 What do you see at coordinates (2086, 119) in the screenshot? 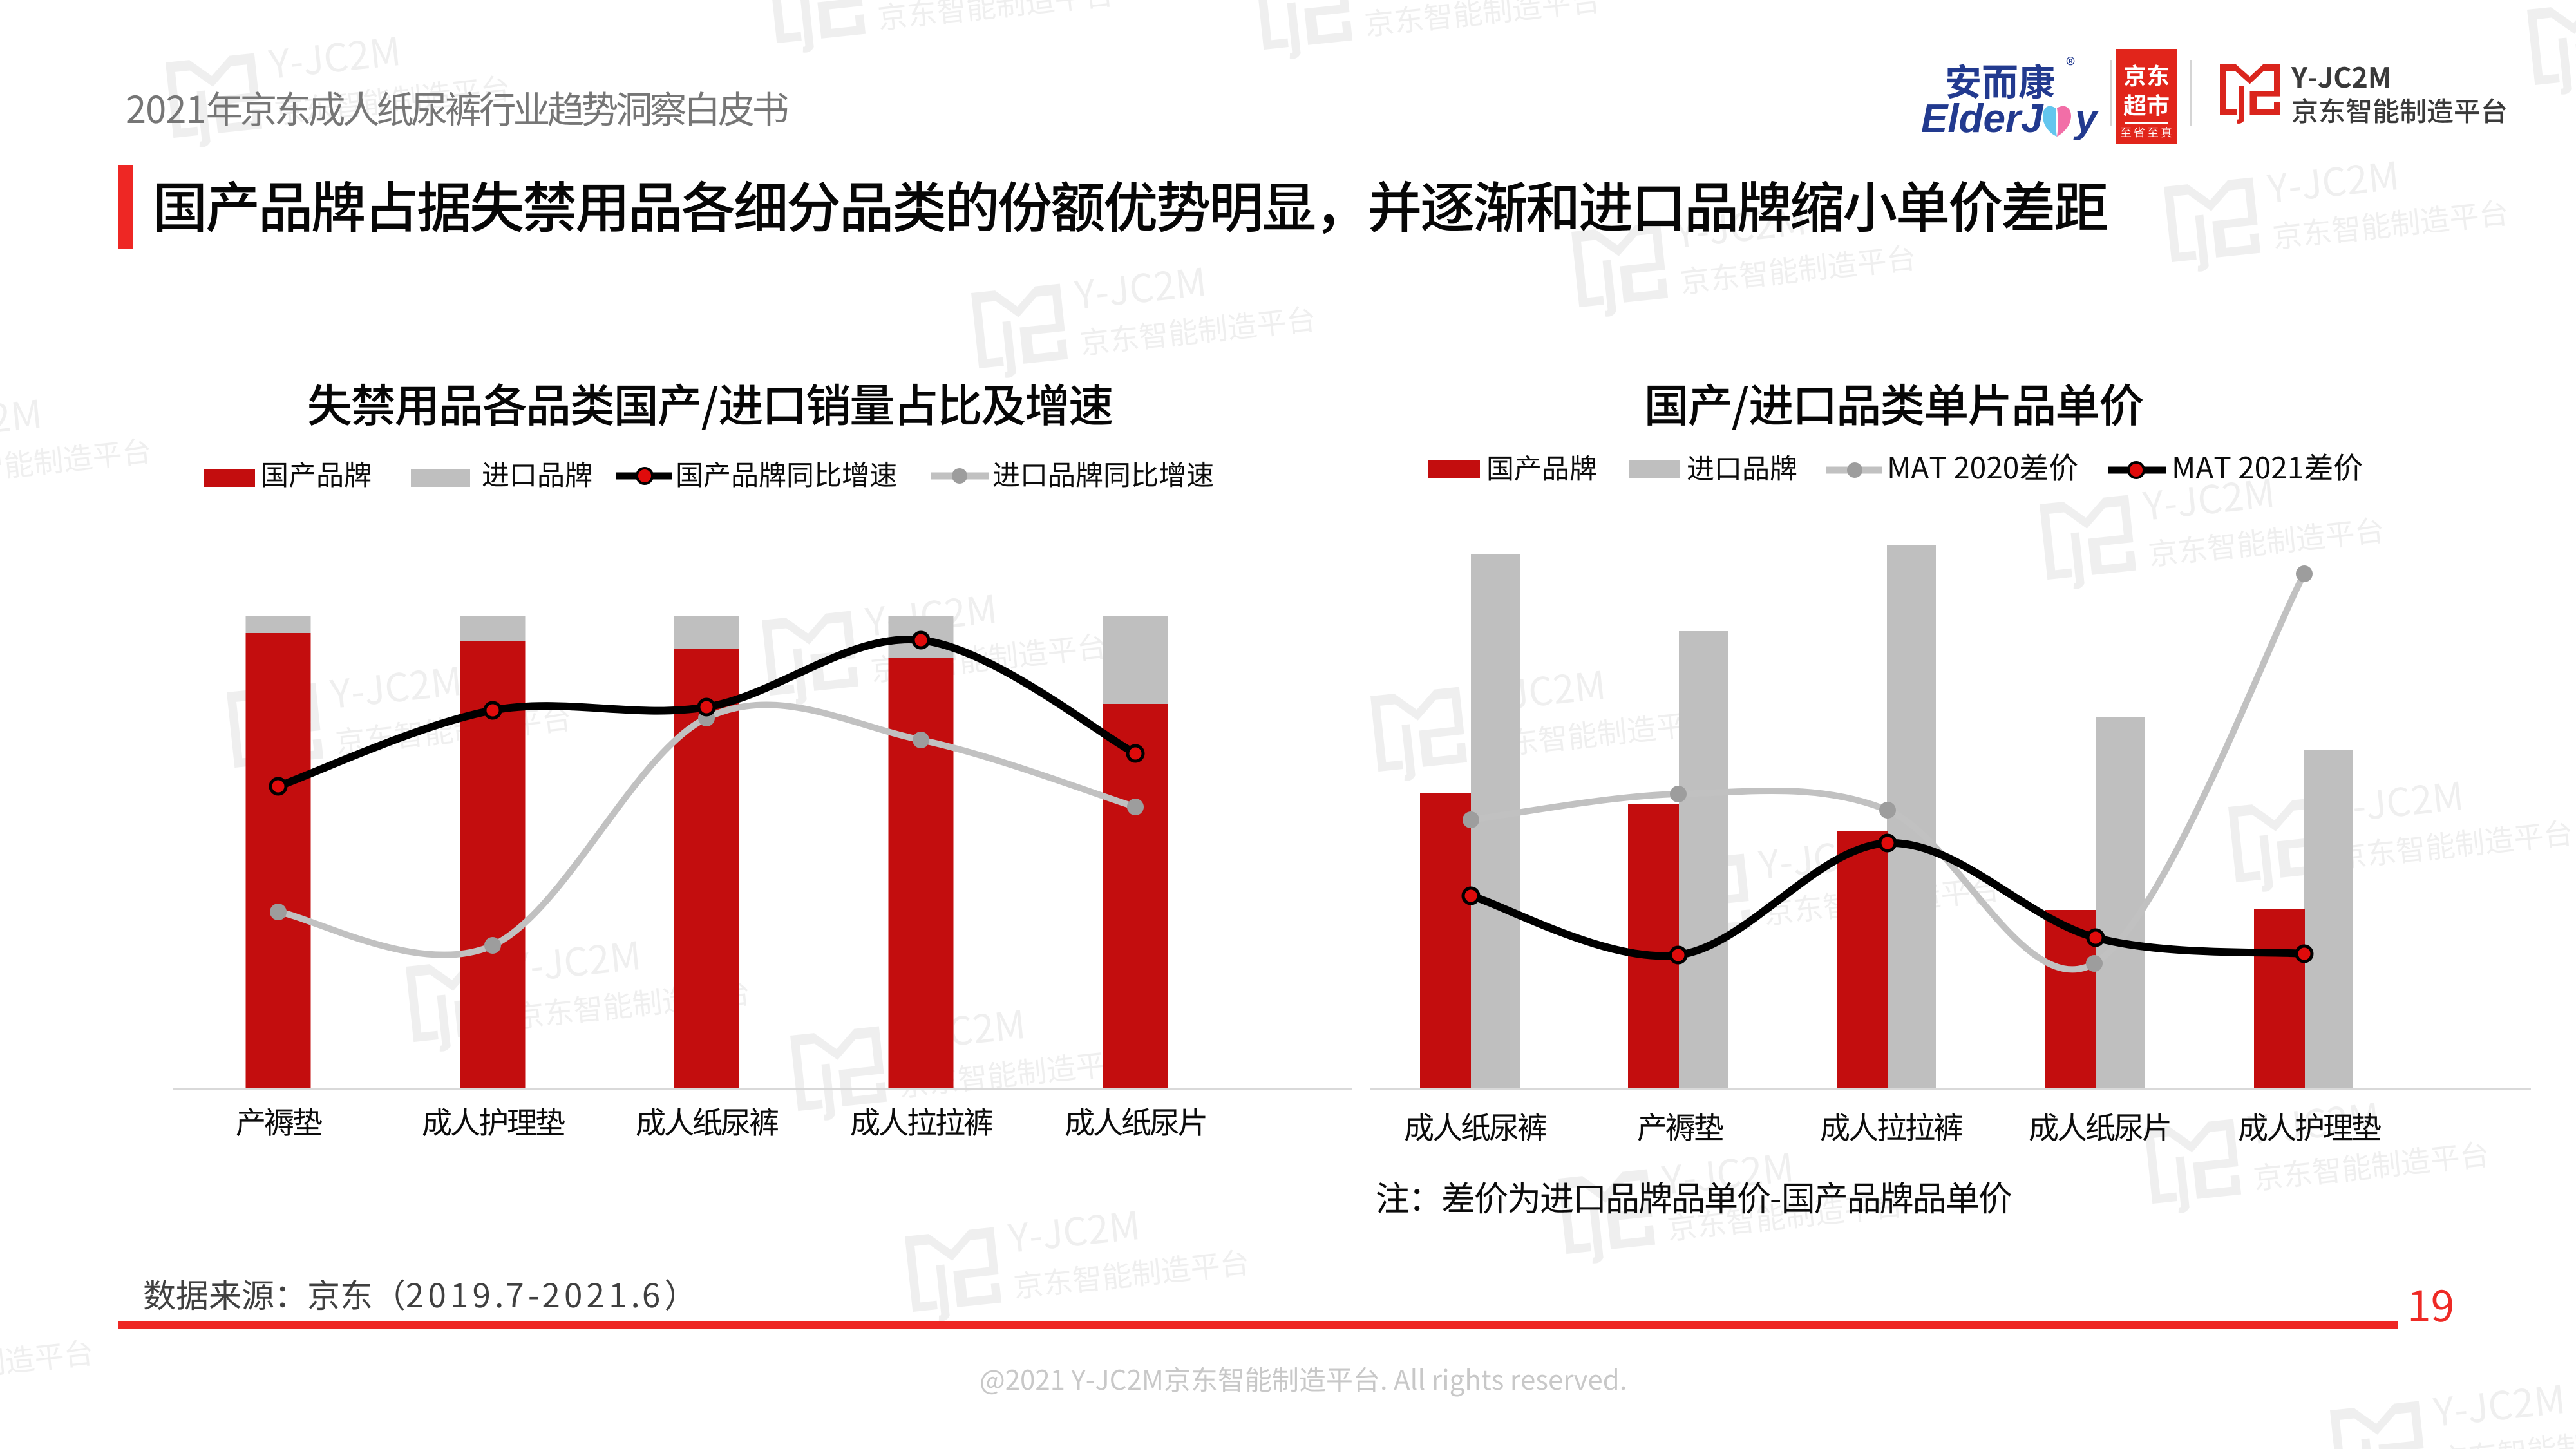
I see `svg-text: y` at bounding box center [2086, 119].